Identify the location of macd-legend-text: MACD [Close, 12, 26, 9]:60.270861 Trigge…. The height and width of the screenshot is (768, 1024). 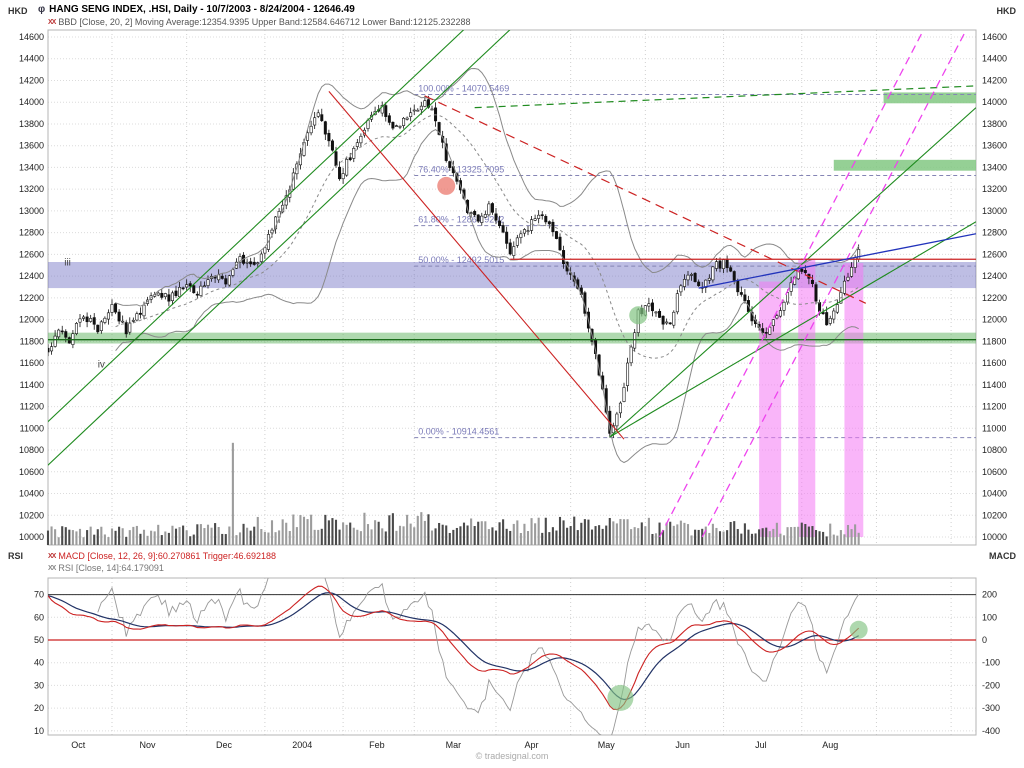
(167, 556).